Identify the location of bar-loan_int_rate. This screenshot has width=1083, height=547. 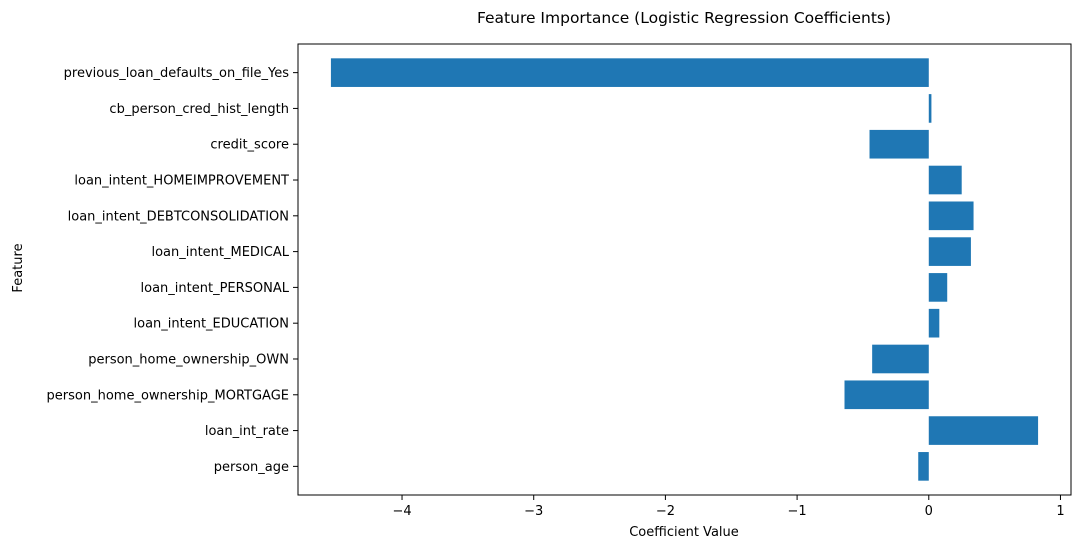
(983, 430).